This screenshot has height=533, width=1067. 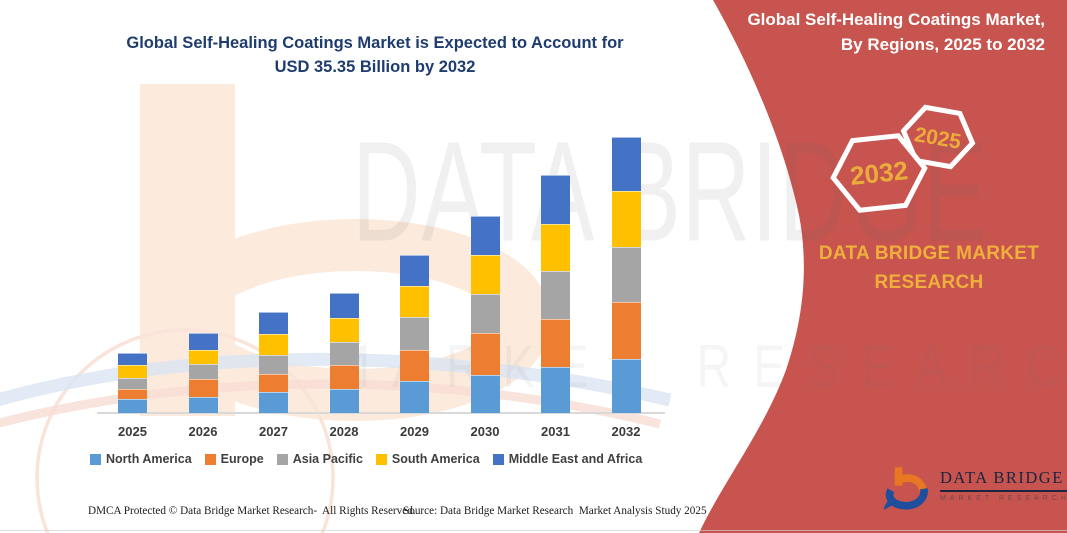 I want to click on x-tick-label: 2027, so click(x=273, y=431).